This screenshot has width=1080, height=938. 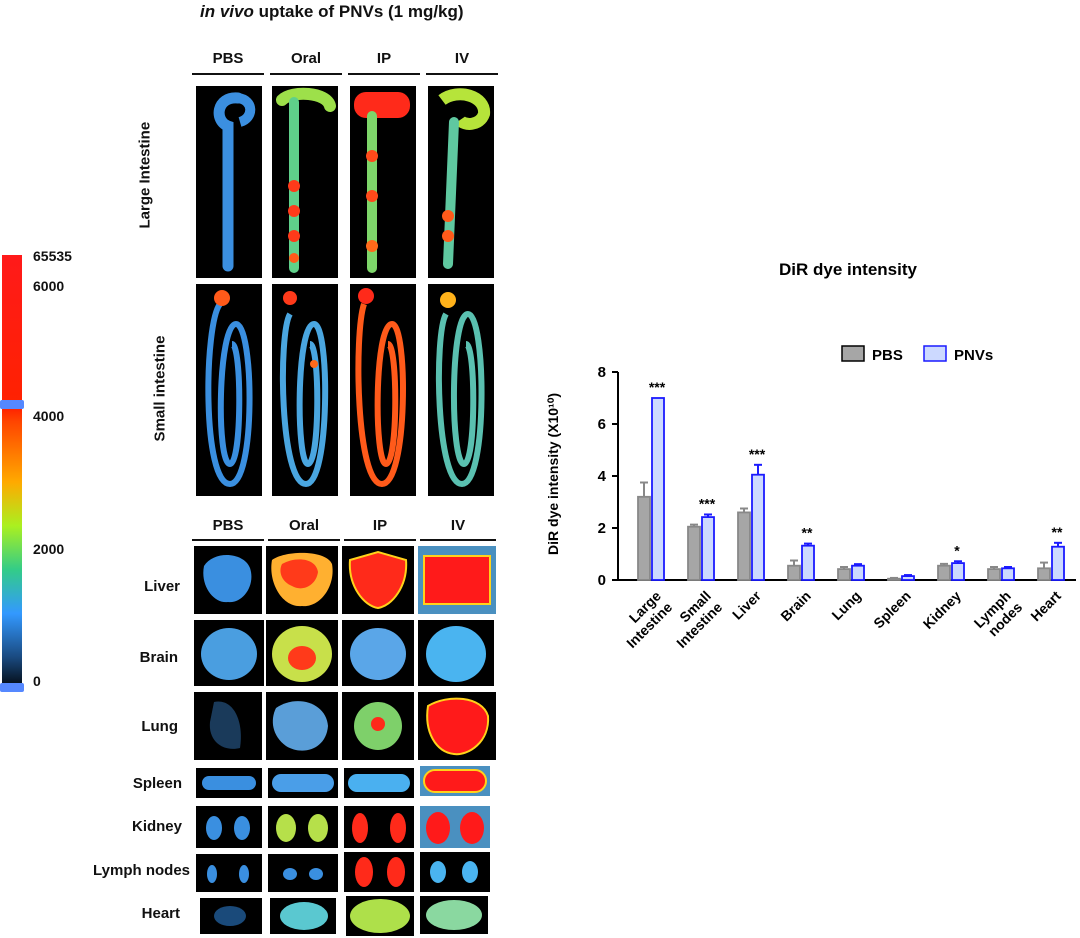 What do you see at coordinates (380, 525) in the screenshot?
I see `bottom-col-header-ip: IP` at bounding box center [380, 525].